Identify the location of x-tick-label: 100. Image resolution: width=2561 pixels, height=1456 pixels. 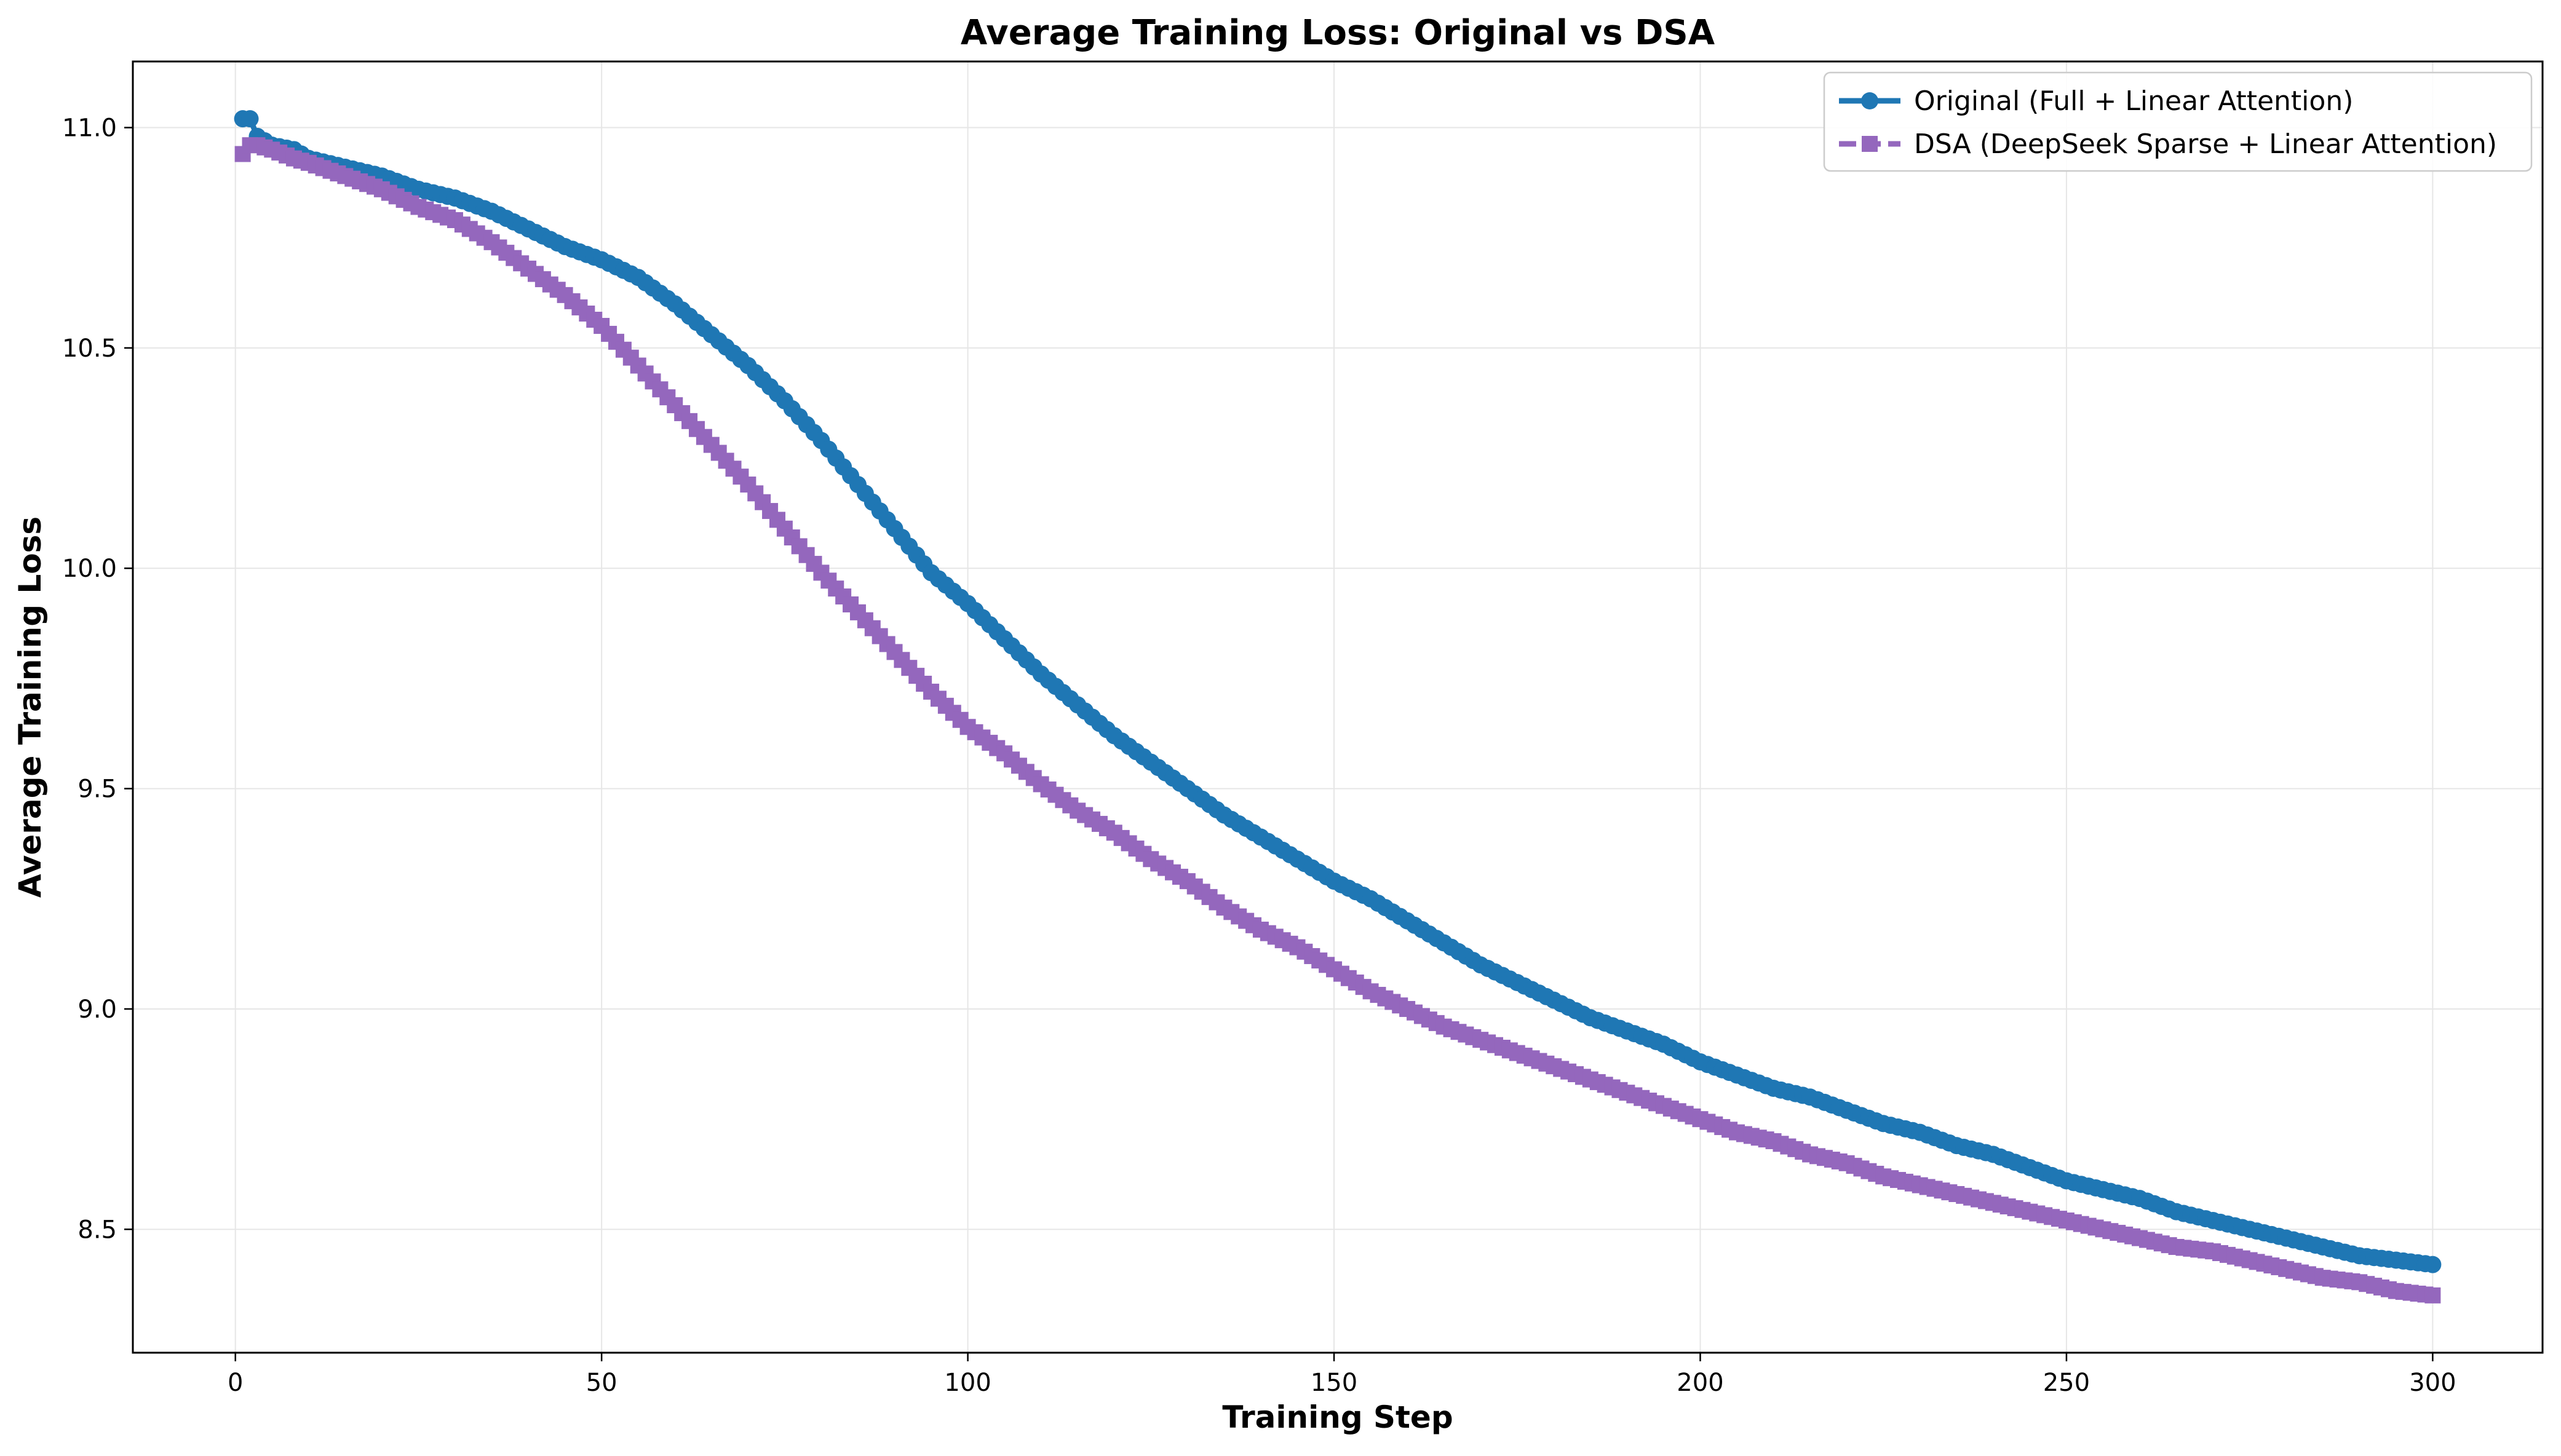
(968, 1383).